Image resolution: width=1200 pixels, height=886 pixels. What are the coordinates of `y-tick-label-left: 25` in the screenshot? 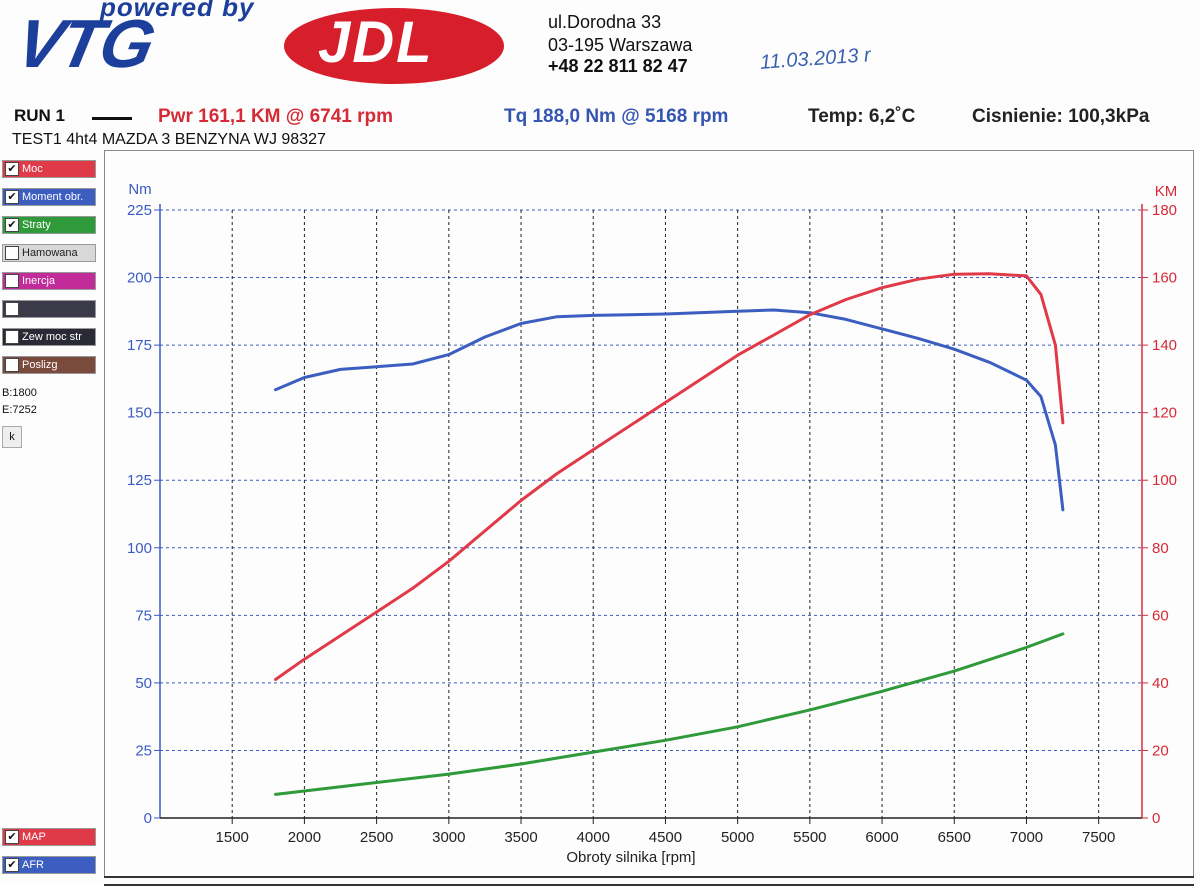 It's located at (143, 750).